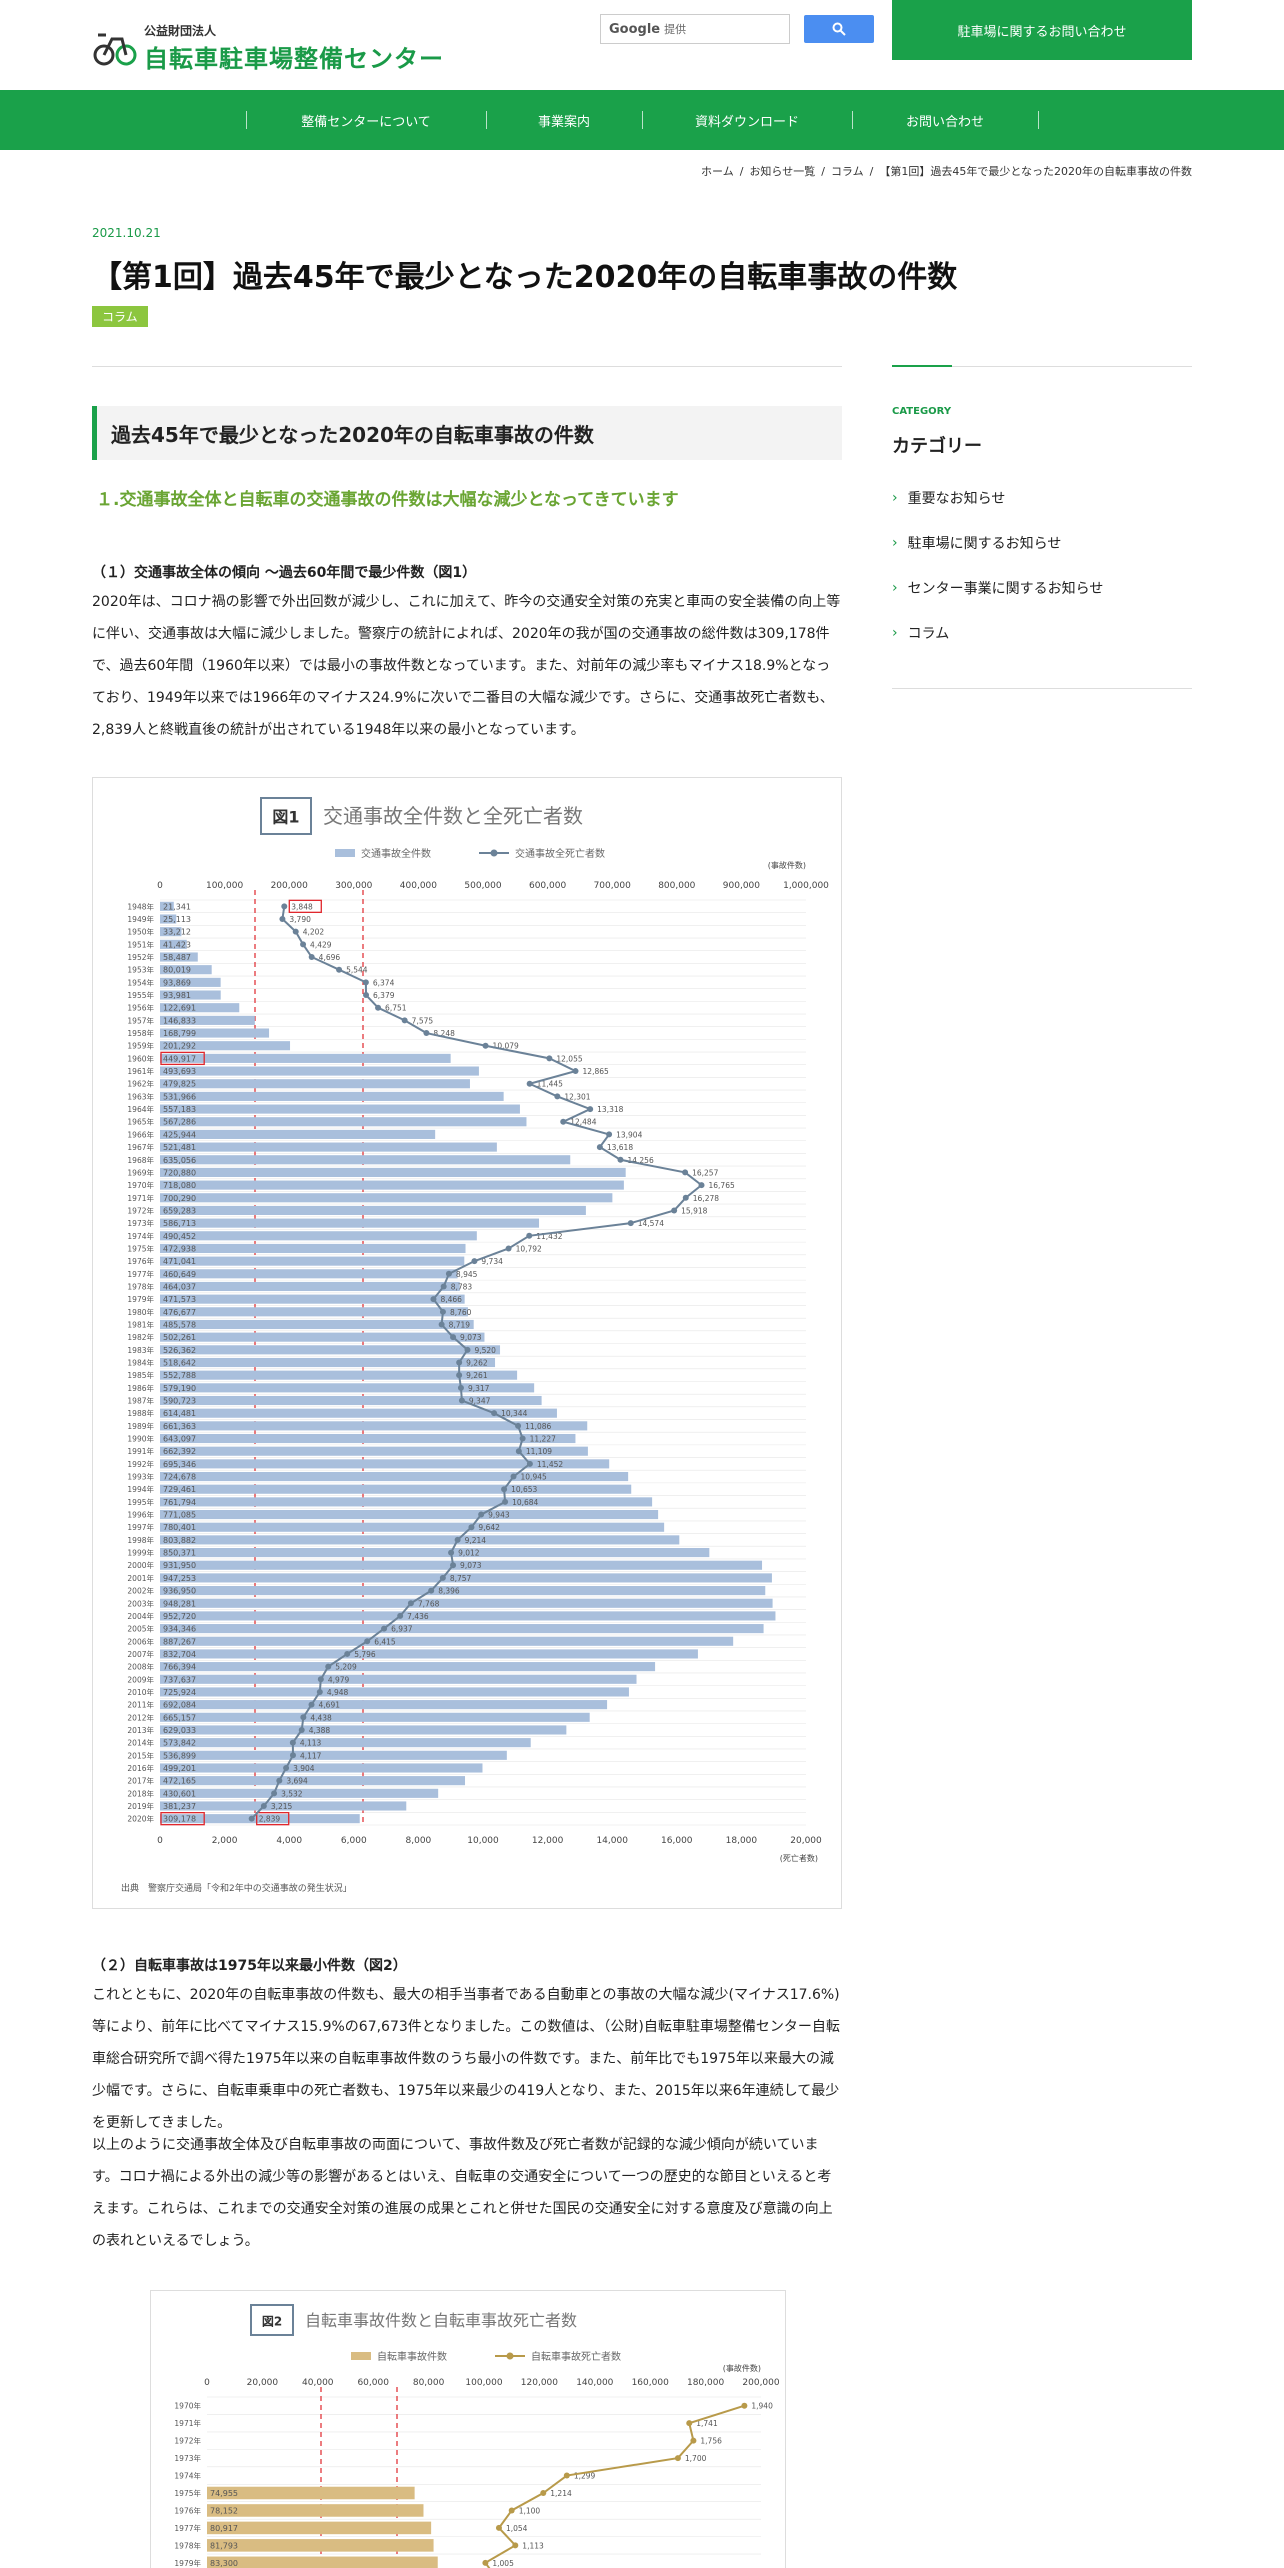 The height and width of the screenshot is (2568, 1284). What do you see at coordinates (514, 1413) in the screenshot?
I see `death-value-label: 10,344` at bounding box center [514, 1413].